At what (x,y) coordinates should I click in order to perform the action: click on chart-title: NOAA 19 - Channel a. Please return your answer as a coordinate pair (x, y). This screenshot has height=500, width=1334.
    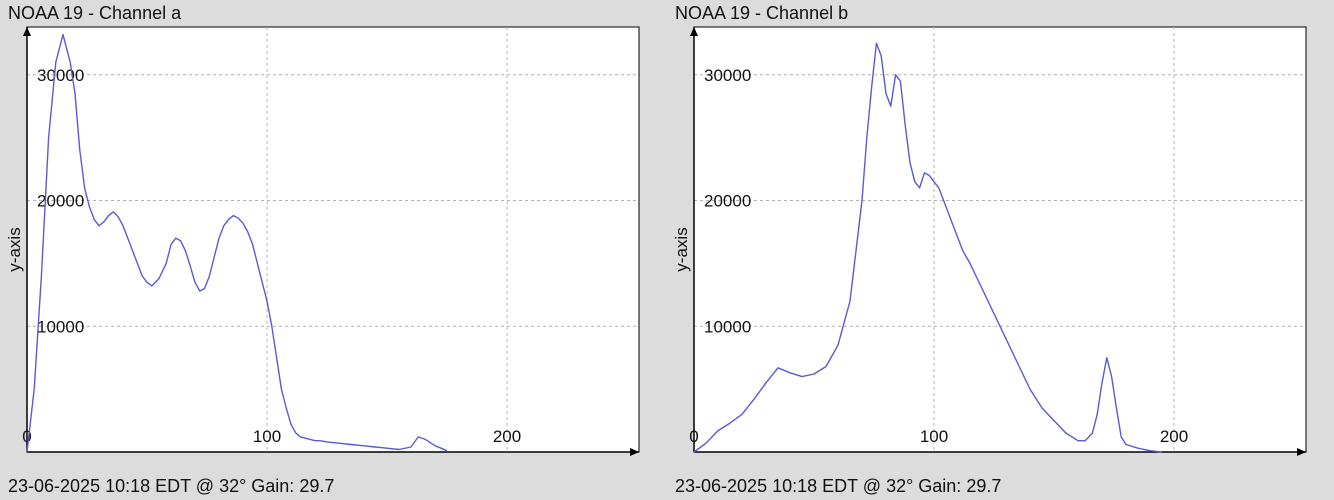
    Looking at the image, I should click on (95, 13).